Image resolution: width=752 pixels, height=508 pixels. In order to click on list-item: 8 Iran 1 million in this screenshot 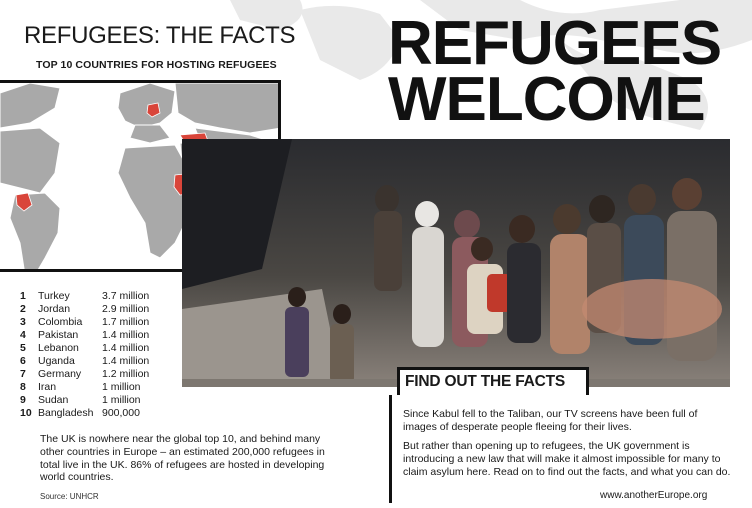, I will do `click(80, 387)`.